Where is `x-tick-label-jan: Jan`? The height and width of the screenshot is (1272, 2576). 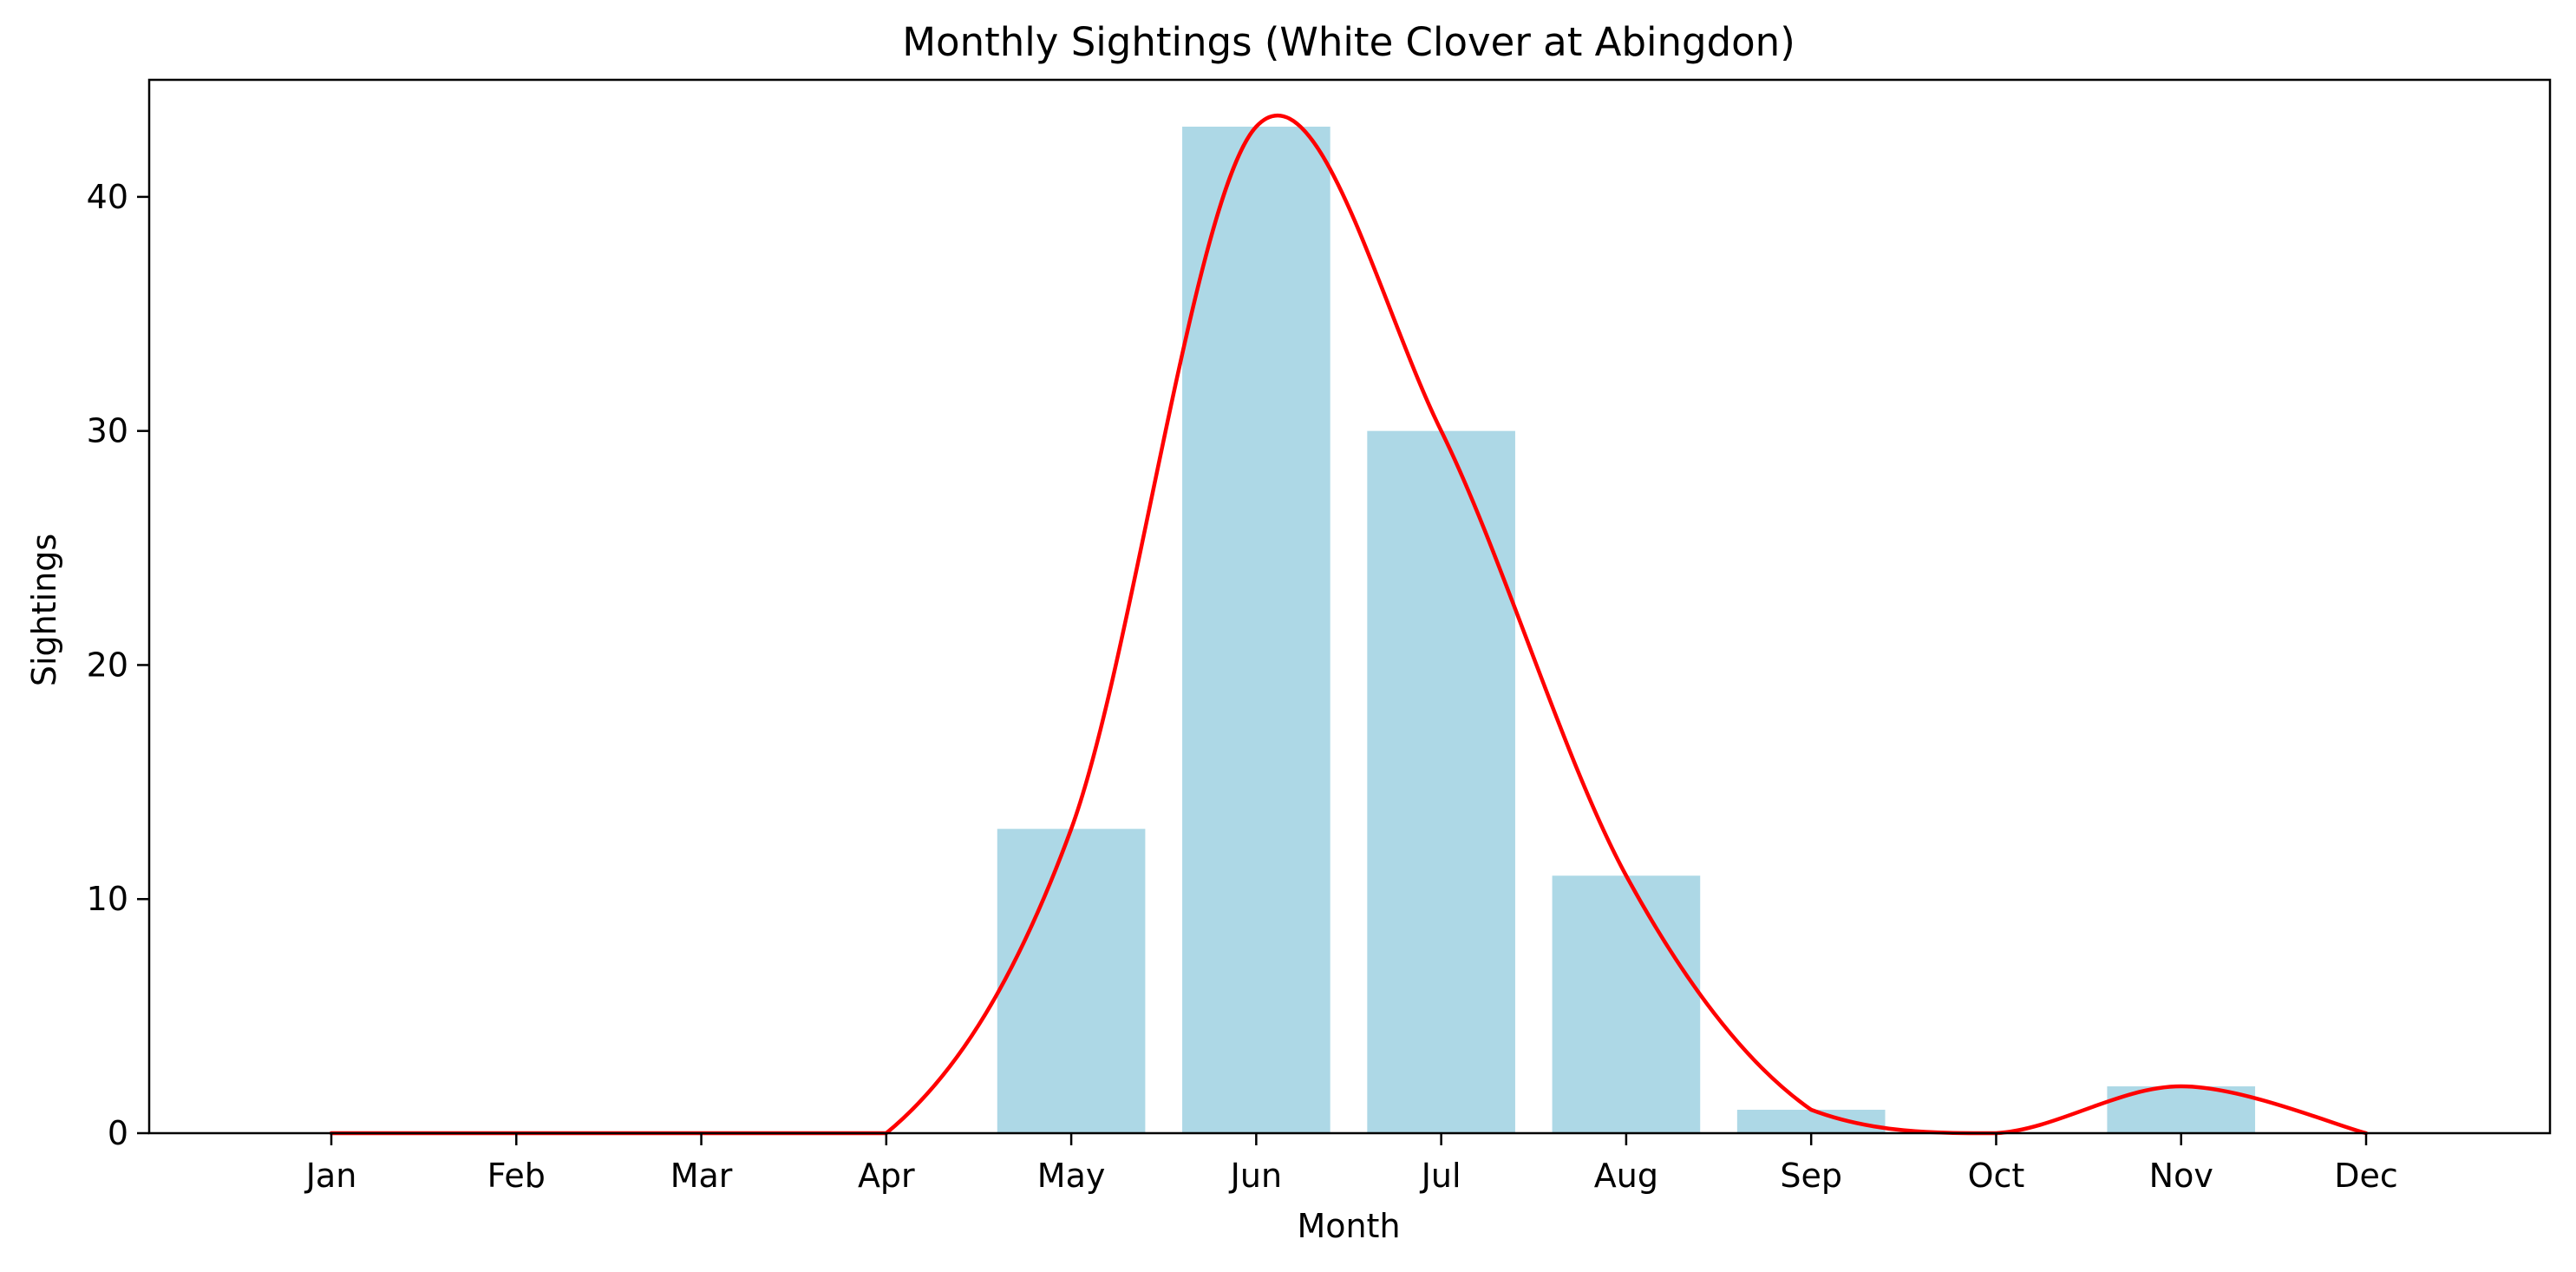 x-tick-label-jan: Jan is located at coordinates (330, 1176).